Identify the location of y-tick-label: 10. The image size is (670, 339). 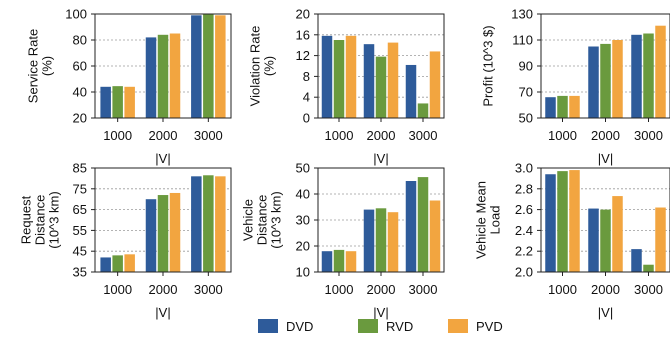
(303, 272).